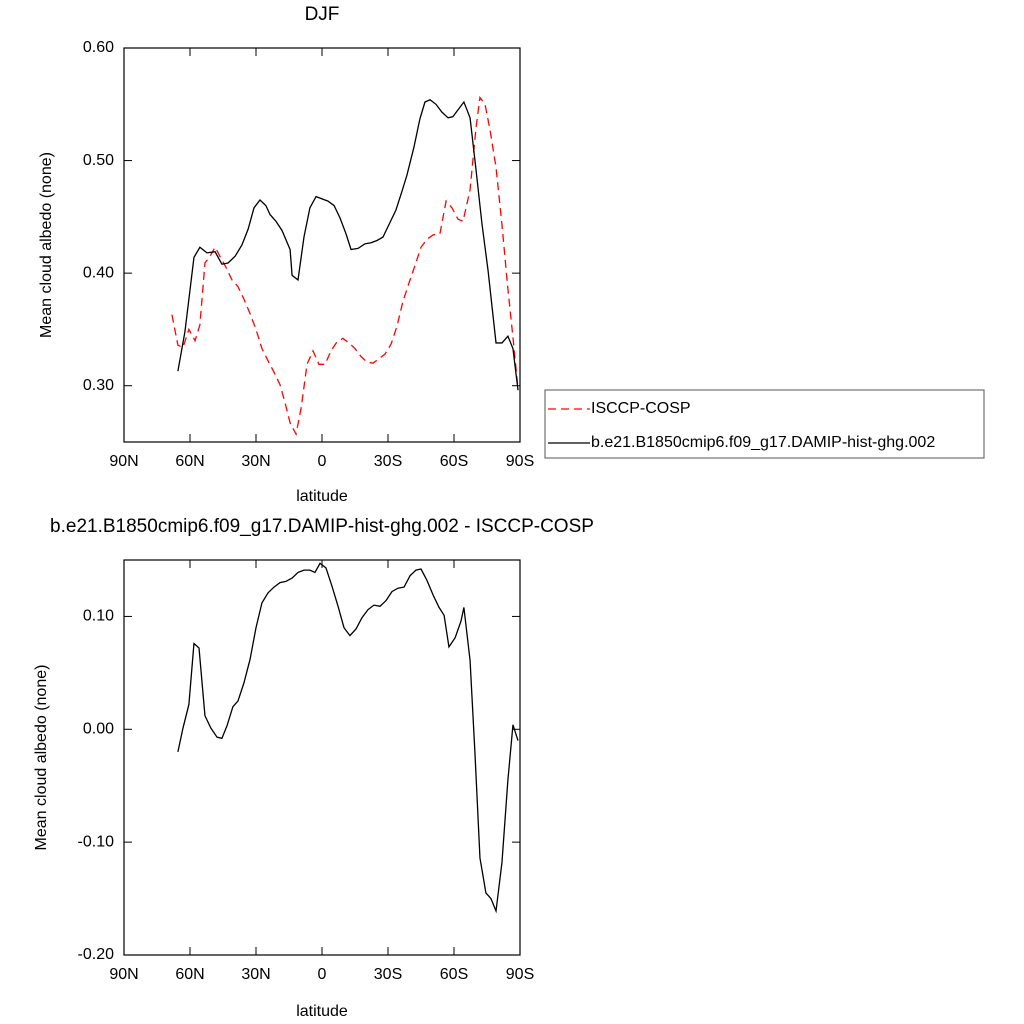  I want to click on y-tick-label: -0.20, so click(96, 954).